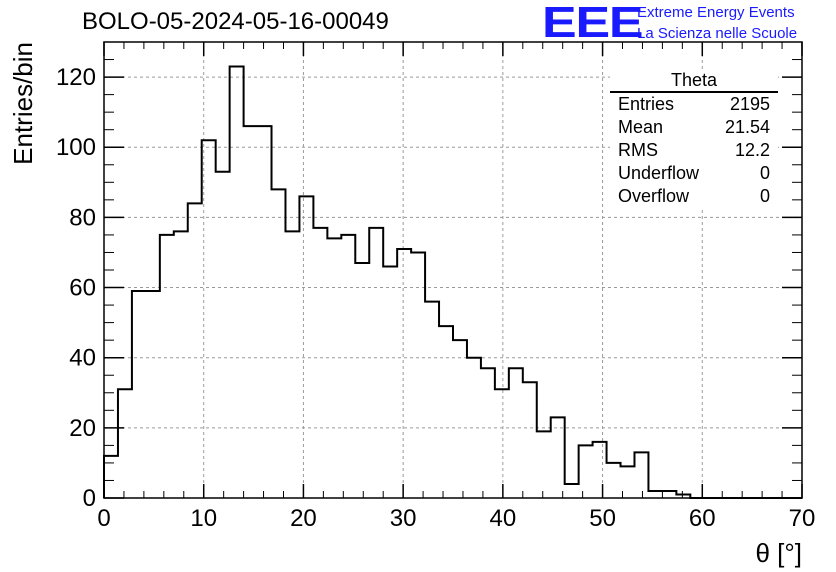  What do you see at coordinates (717, 33) in the screenshot?
I see `logo-line-2: La Scienza nelle Scuole` at bounding box center [717, 33].